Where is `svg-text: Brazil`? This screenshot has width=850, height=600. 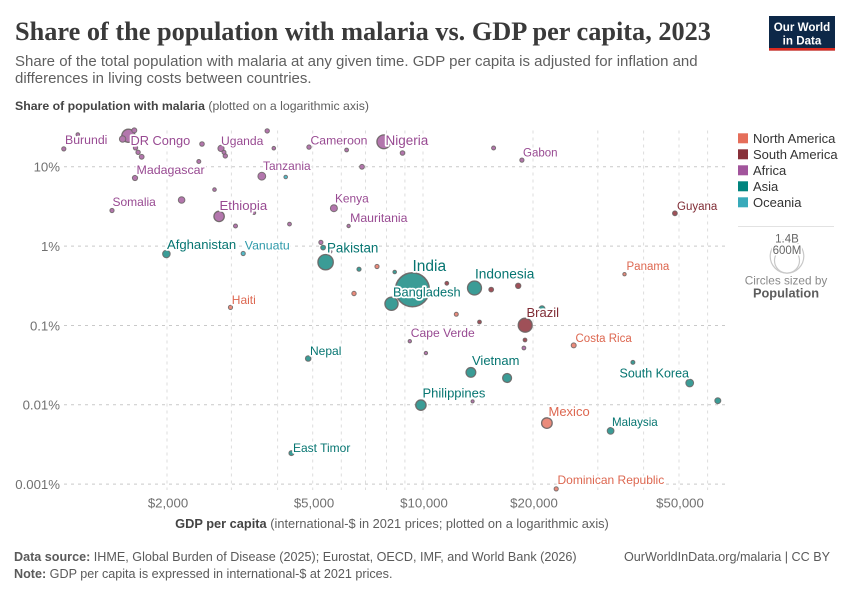
svg-text: Brazil is located at coordinates (543, 312).